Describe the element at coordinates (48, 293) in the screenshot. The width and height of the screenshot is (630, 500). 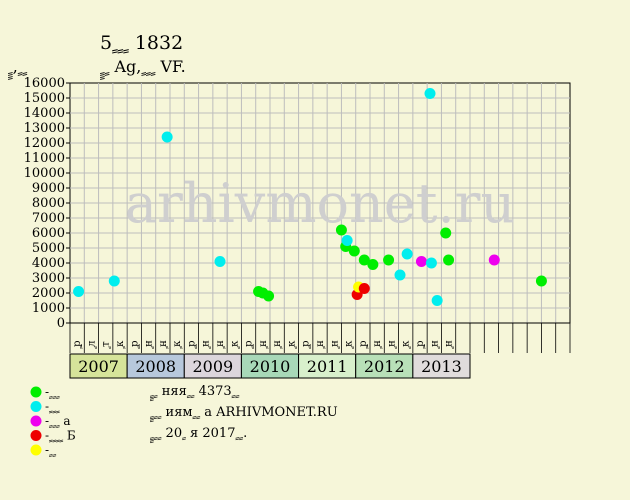
I see `y-tick-label: 2000` at that location.